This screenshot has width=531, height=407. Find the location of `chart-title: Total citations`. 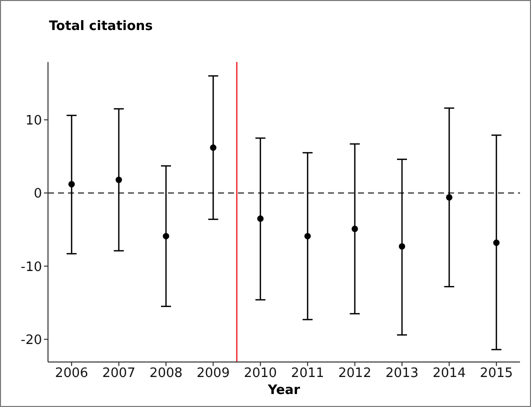

chart-title: Total citations is located at coordinates (101, 26).